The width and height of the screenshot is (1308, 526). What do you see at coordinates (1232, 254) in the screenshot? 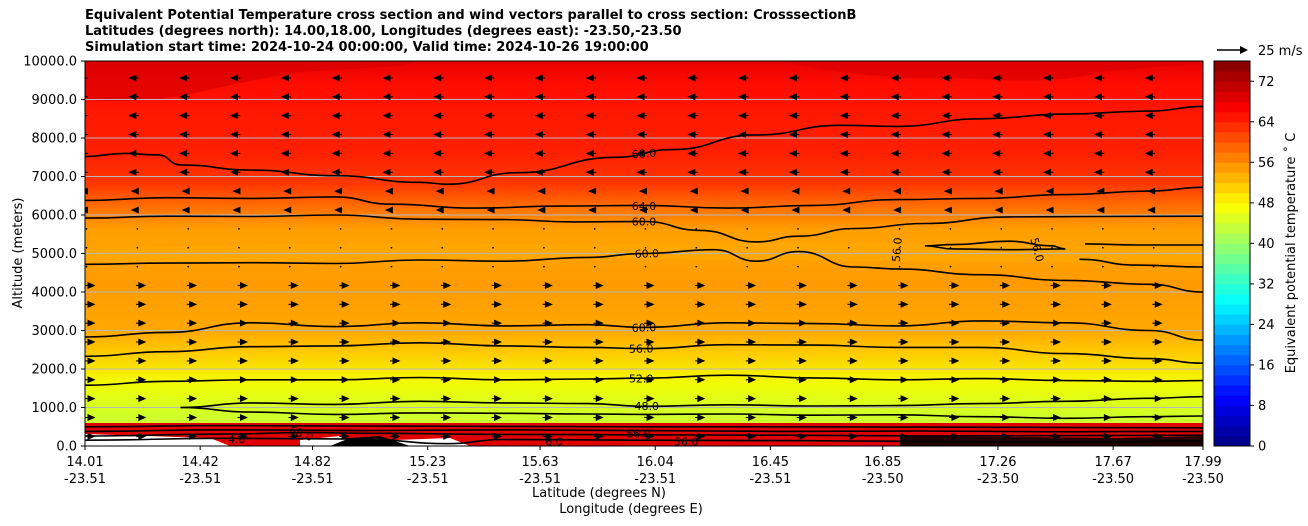
I see `colorbar` at bounding box center [1232, 254].